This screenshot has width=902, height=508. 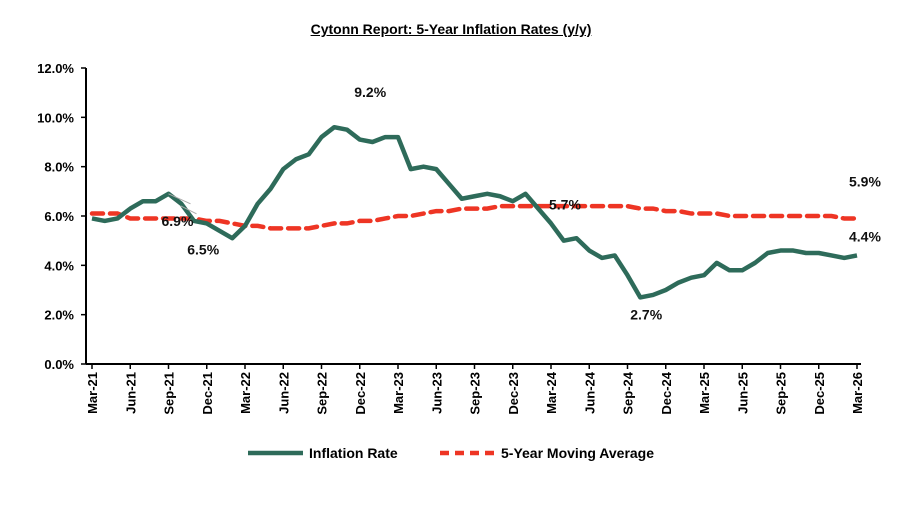 What do you see at coordinates (565, 204) in the screenshot?
I see `data-label: 5.7%` at bounding box center [565, 204].